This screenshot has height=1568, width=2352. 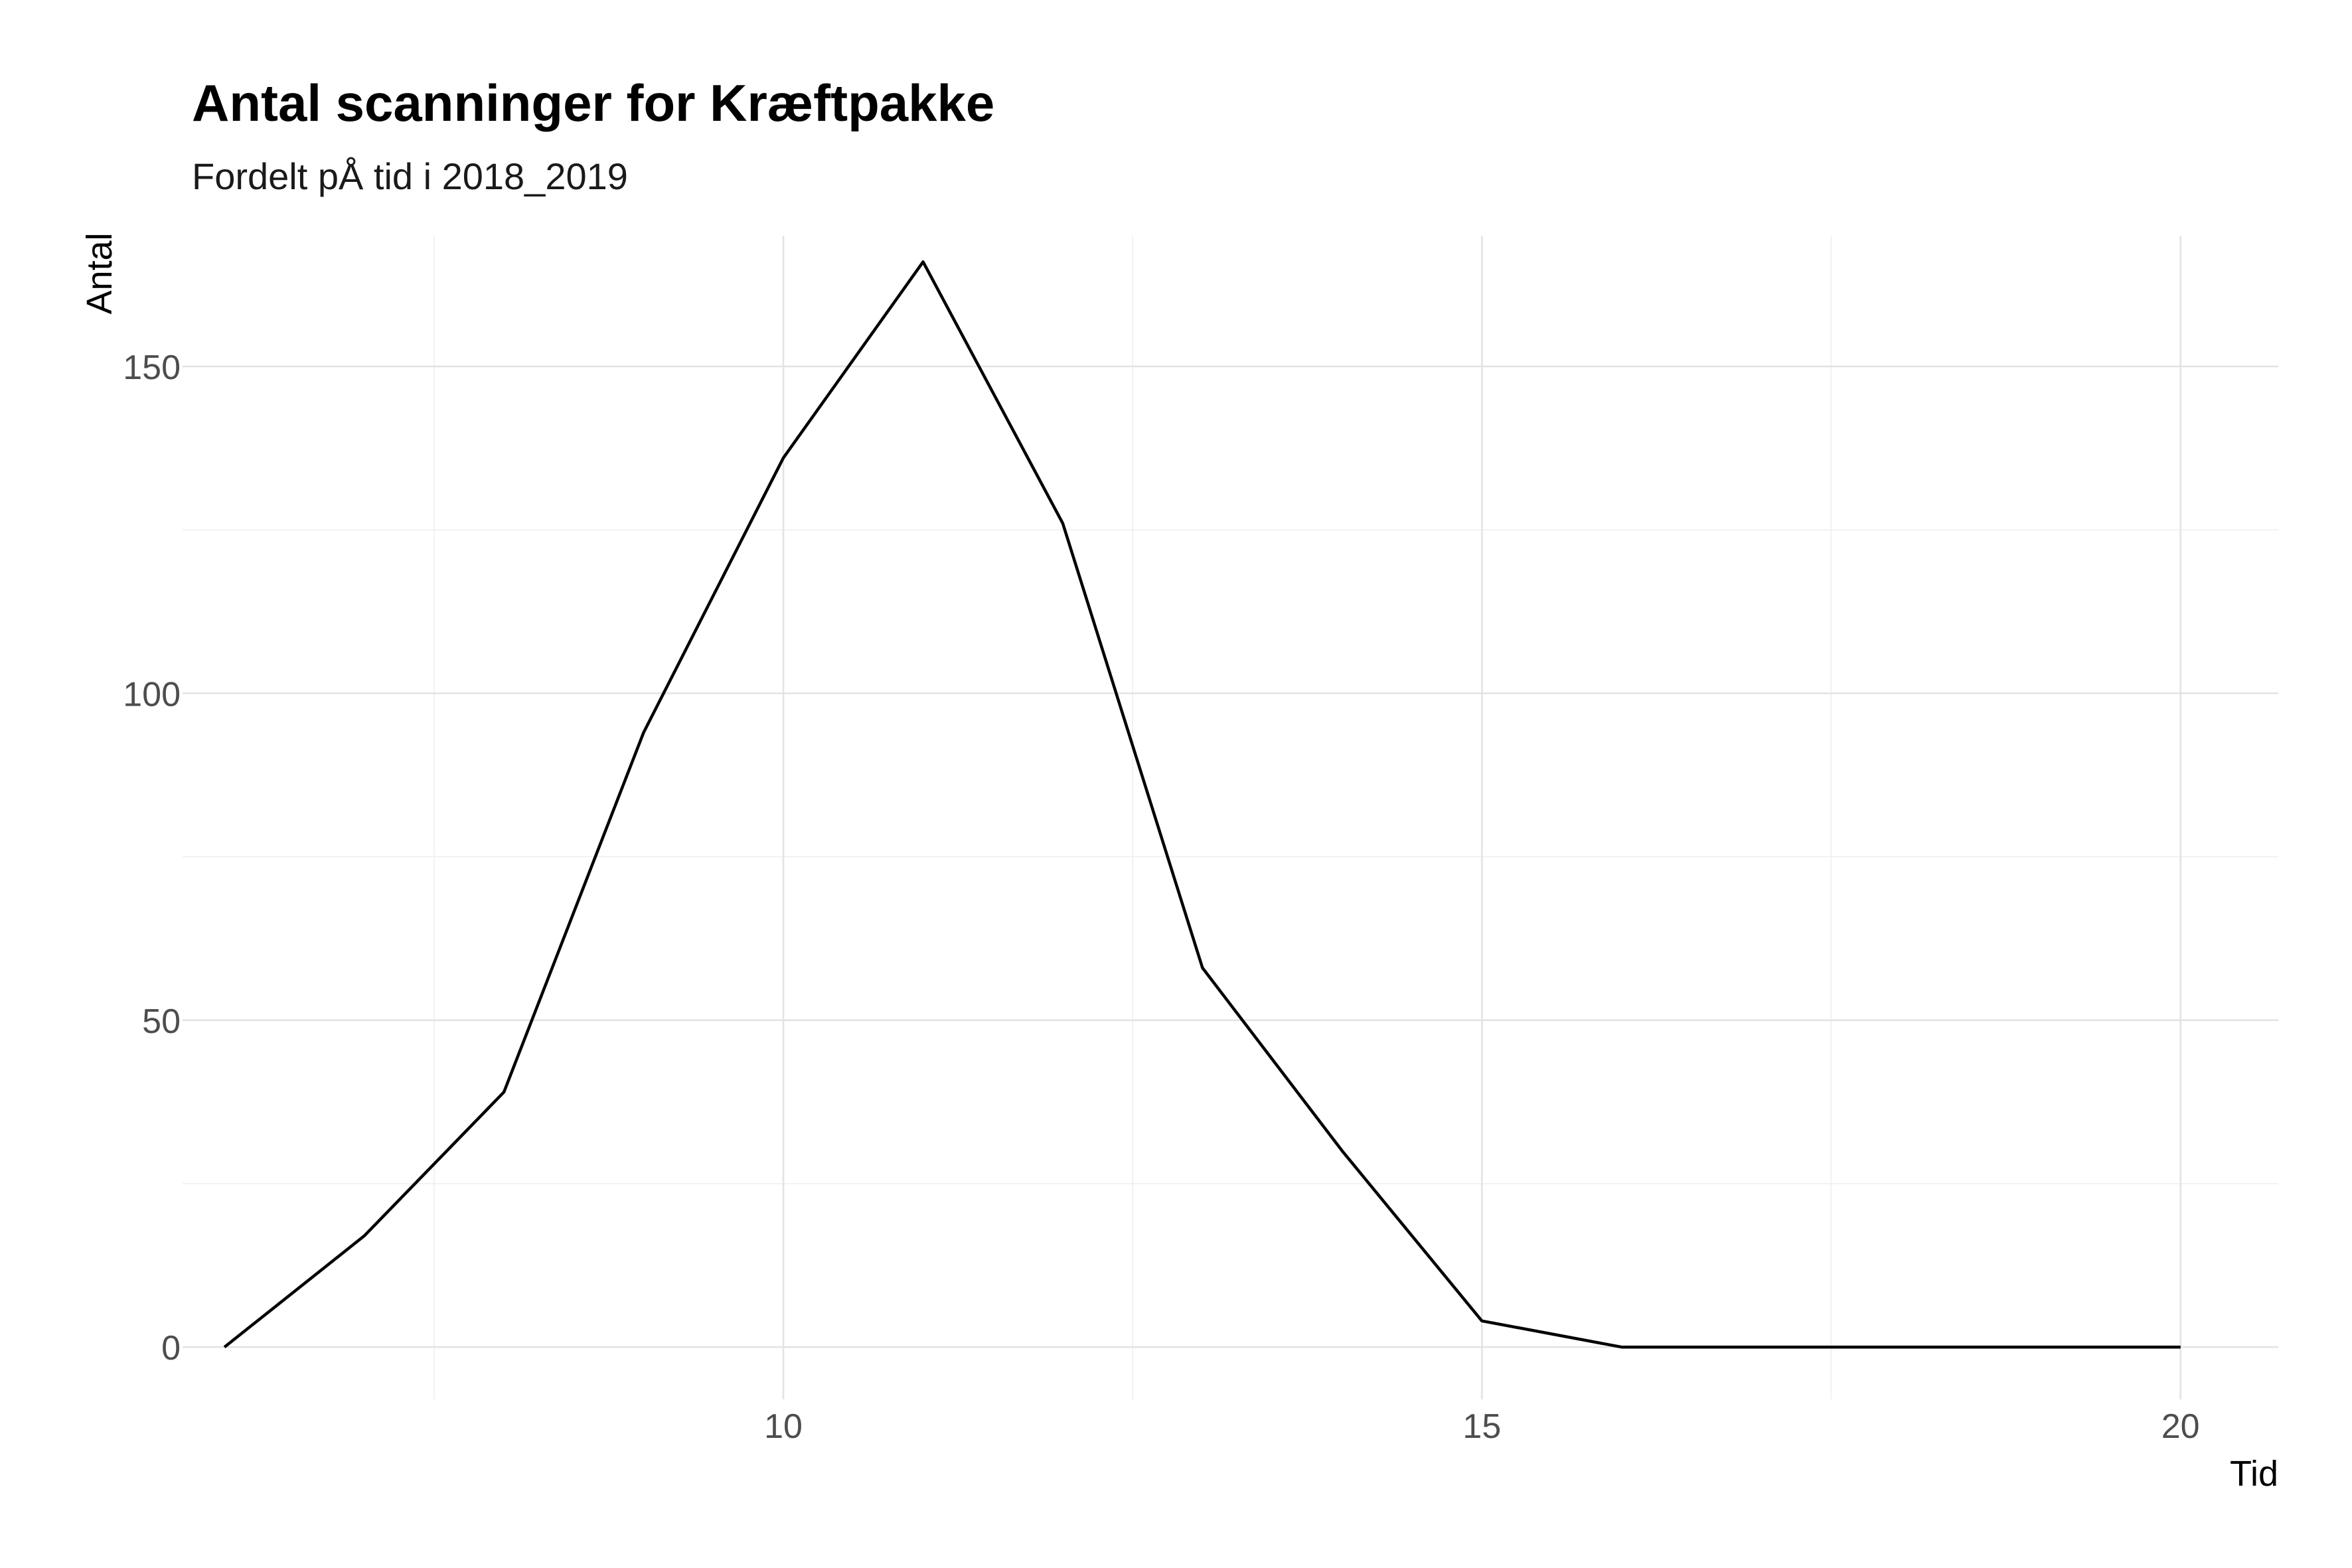 I want to click on chart-subtitle: Fordelt pÅ tid i 2018_2019, so click(x=410, y=176).